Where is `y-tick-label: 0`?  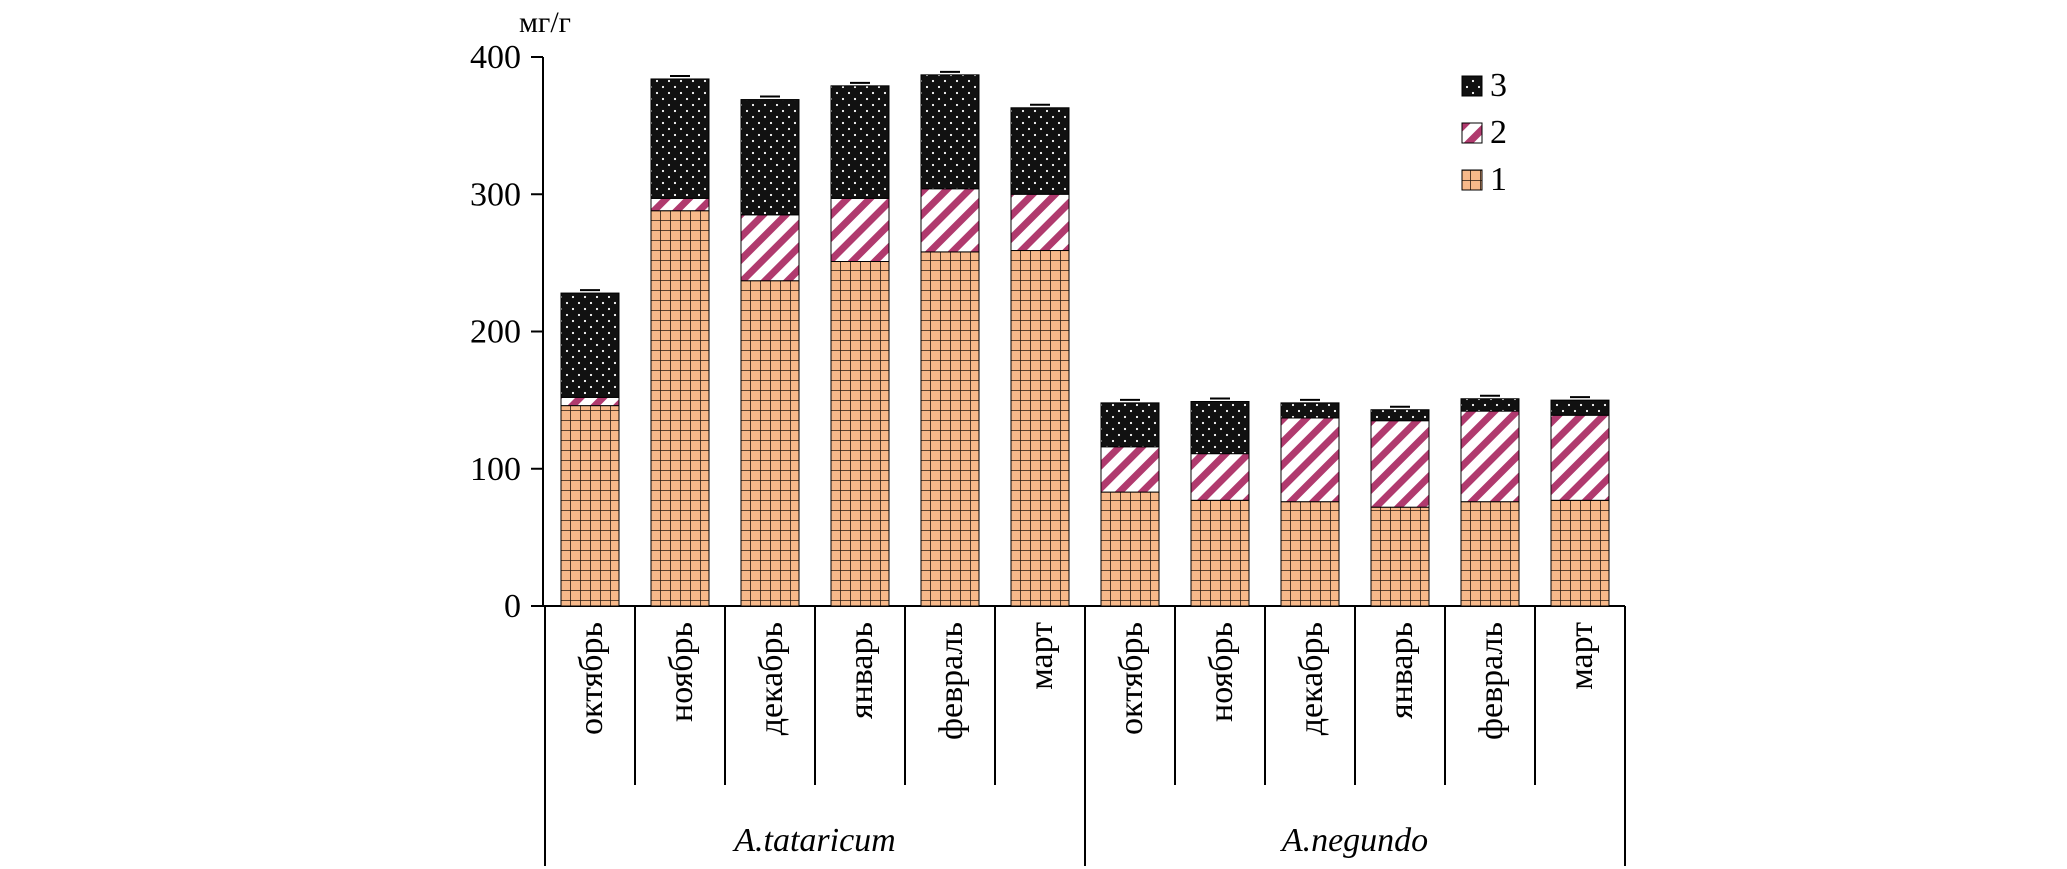 y-tick-label: 0 is located at coordinates (512, 606).